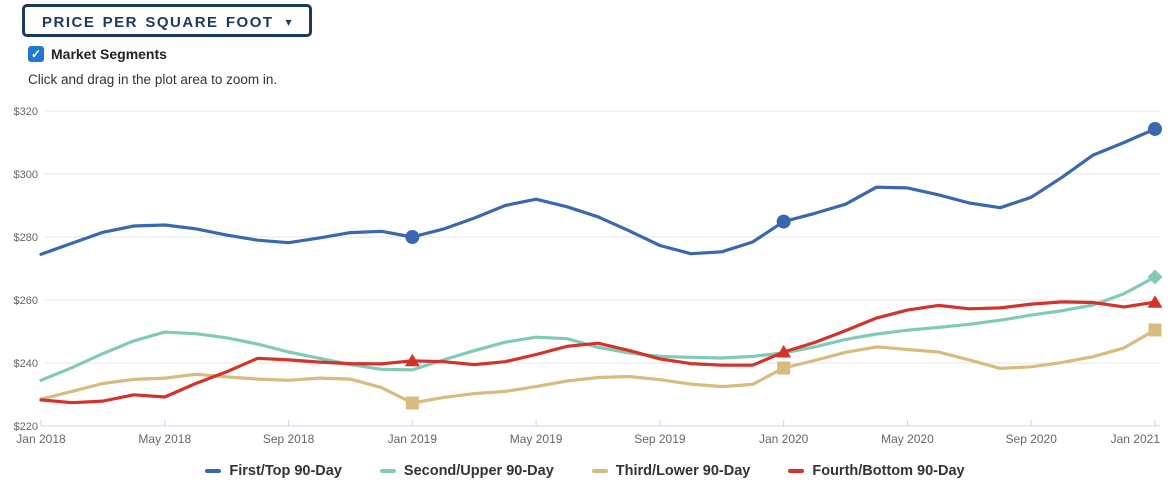 Image resolution: width=1170 pixels, height=487 pixels. I want to click on y-axis-label: $240, so click(26, 364).